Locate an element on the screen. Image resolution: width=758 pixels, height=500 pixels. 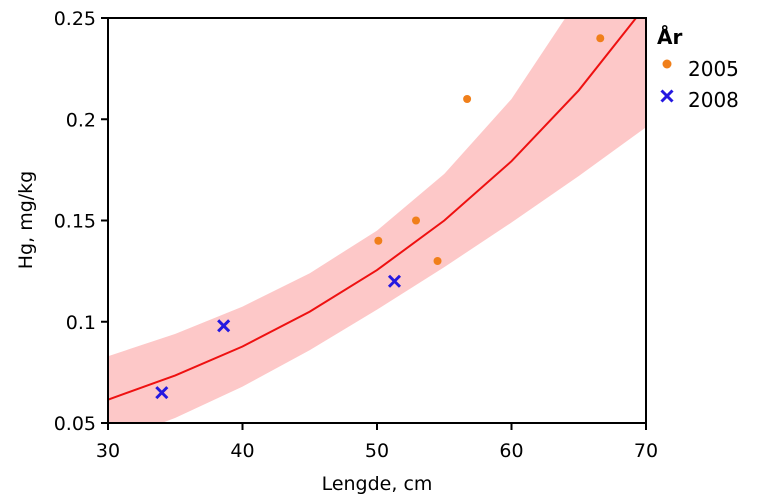
legend: År 2005 2008 is located at coordinates (698, 68).